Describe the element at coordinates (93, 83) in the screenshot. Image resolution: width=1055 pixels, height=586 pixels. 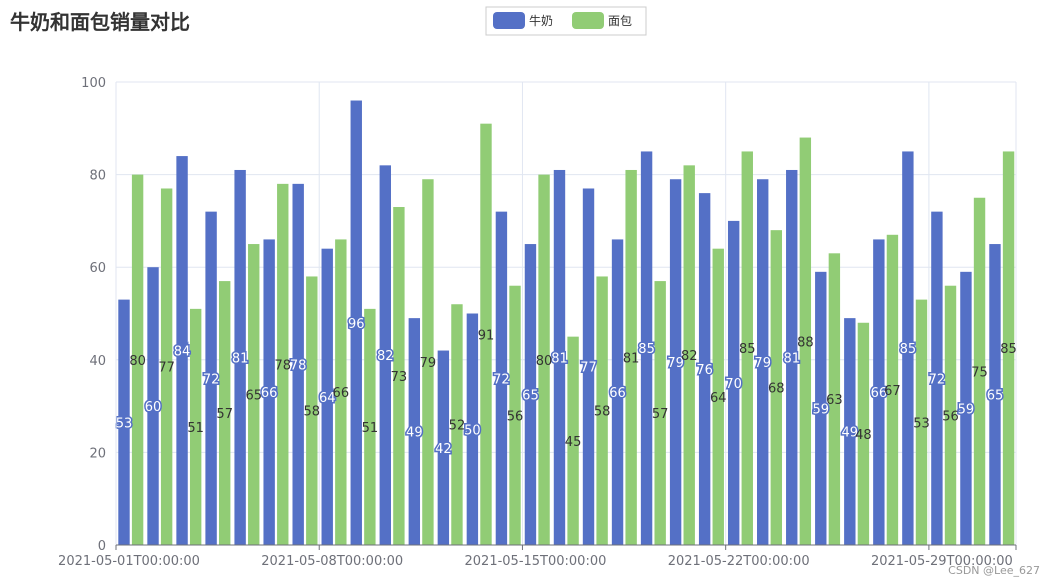
I see `y-tick-label: 100` at that location.